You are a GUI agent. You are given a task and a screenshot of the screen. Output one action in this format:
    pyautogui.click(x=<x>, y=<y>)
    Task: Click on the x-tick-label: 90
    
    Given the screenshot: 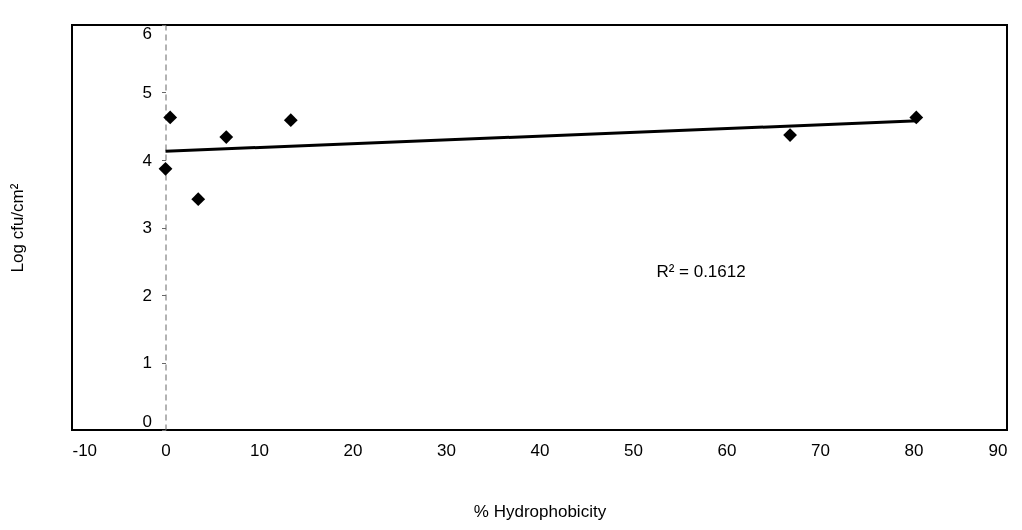 What is the action you would take?
    pyautogui.click(x=998, y=450)
    